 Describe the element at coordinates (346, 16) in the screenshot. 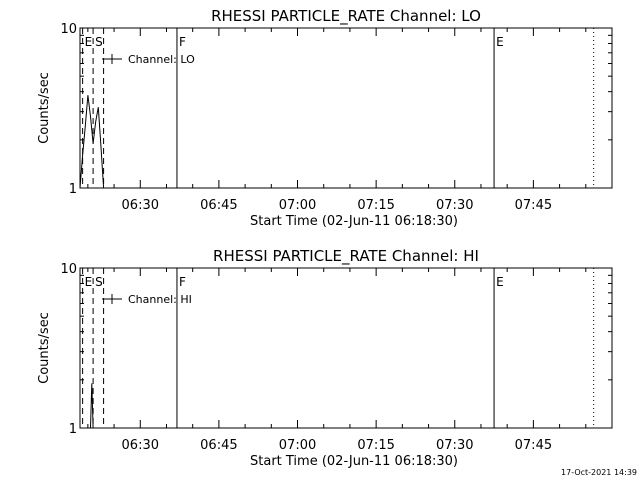

I see `chart-title: RHESSI PARTICLE_RATE Channel: LO` at that location.